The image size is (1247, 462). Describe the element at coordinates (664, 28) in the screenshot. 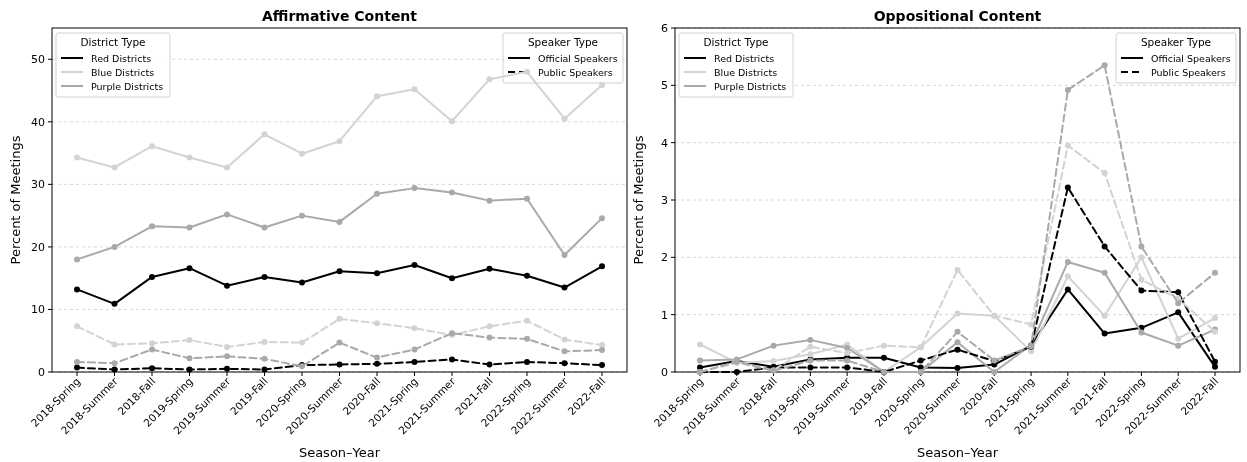

I see `y-tick-label: 6` at that location.